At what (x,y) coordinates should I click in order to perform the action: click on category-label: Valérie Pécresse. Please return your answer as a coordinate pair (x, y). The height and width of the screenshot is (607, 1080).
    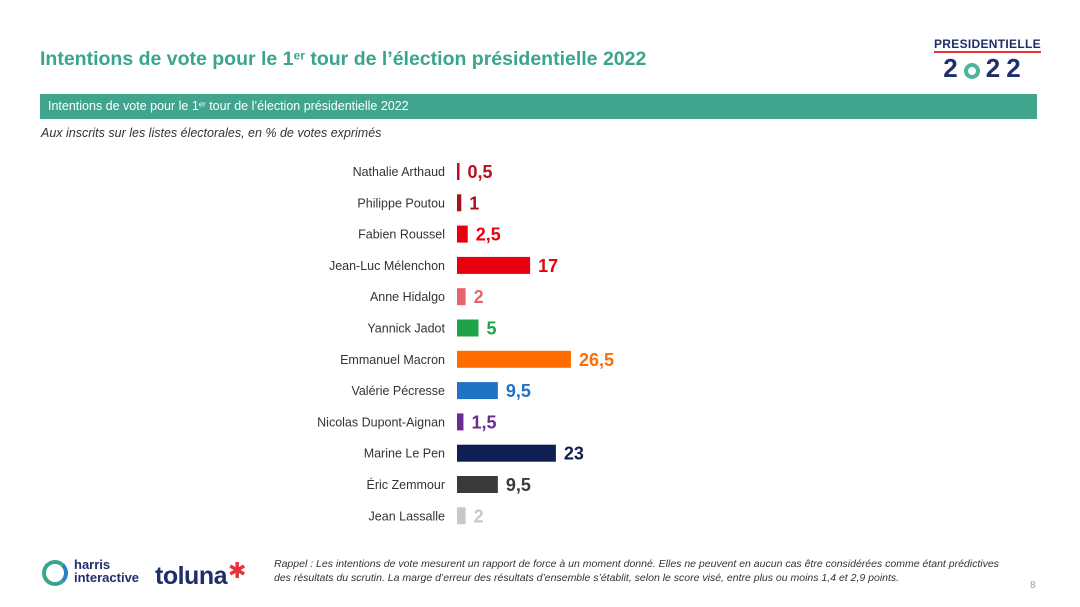
    Looking at the image, I should click on (398, 391).